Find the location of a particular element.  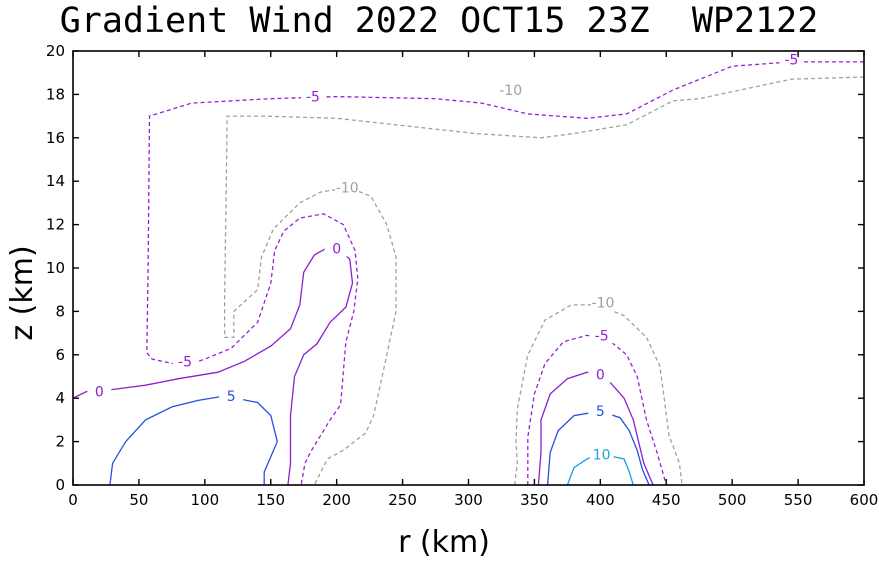

y-tick-label: 2 is located at coordinates (60, 442).